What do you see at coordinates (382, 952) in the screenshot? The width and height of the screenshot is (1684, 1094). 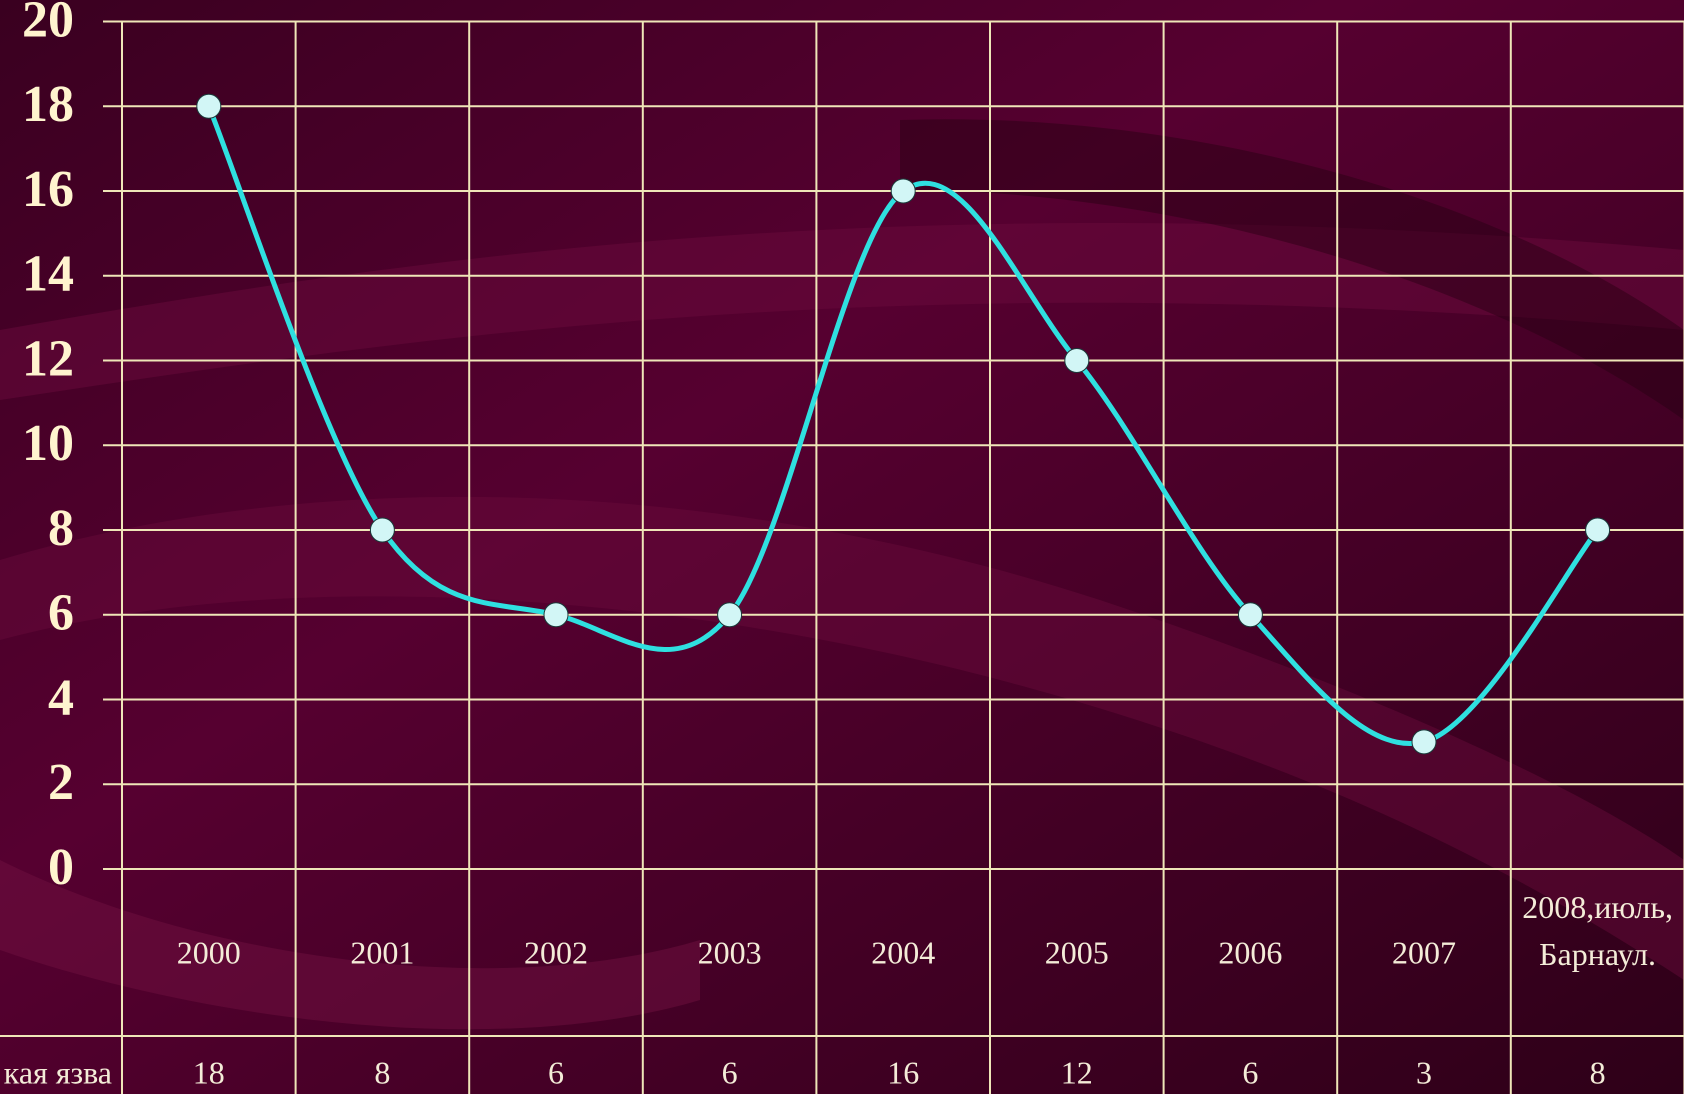 I see `x-tick-label: 2001` at bounding box center [382, 952].